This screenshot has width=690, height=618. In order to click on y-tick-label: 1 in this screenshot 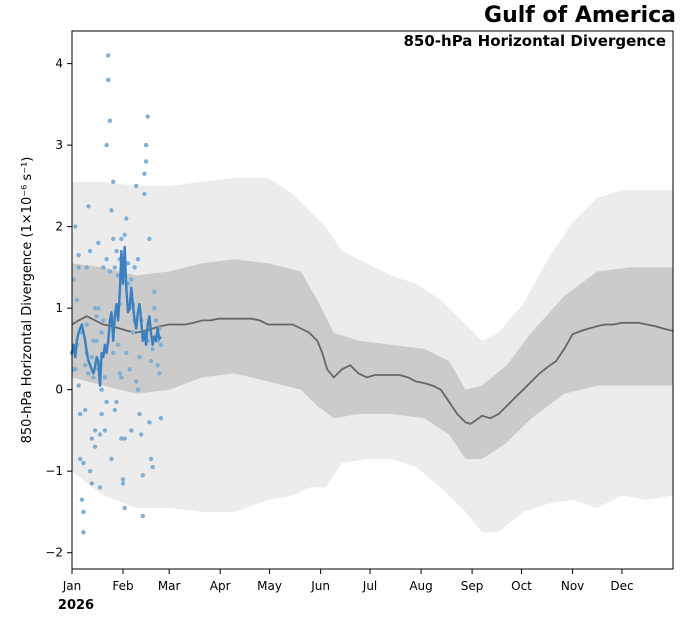, I will do `click(59, 308)`.